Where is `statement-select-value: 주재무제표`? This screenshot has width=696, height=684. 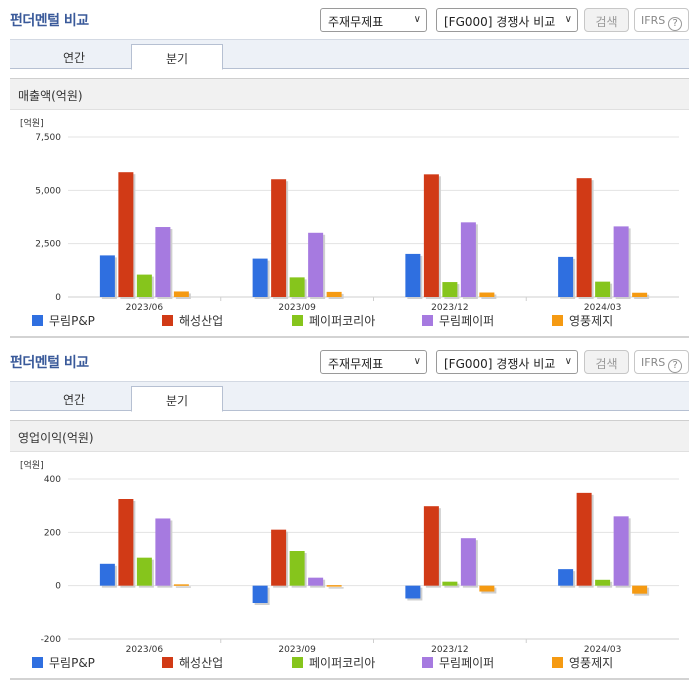 statement-select-value: 주재무제표 is located at coordinates (356, 364).